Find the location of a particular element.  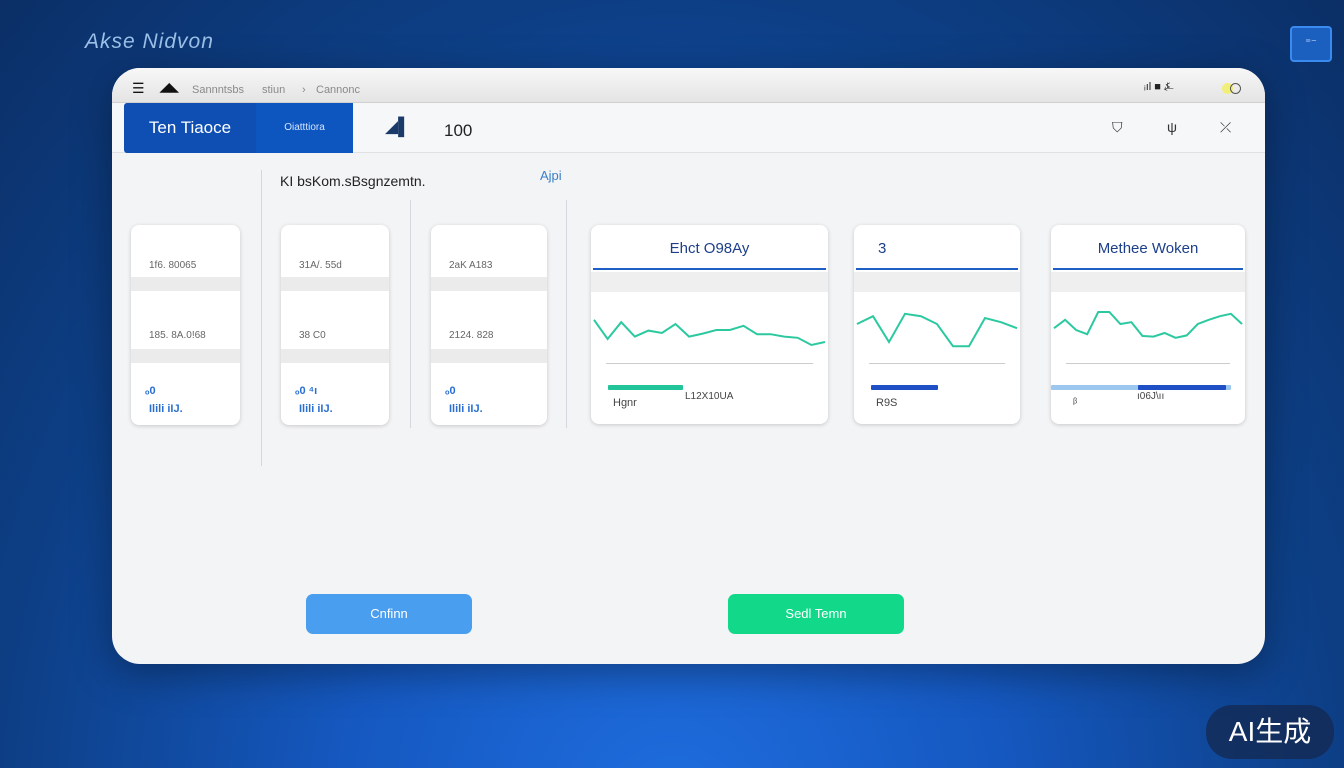

chart-card-label: Hgnr is located at coordinates (625, 403).